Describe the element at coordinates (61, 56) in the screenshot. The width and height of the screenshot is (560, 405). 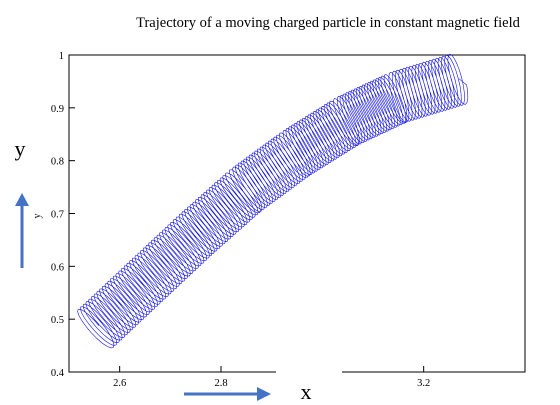
I see `y-tick-label: 1` at that location.